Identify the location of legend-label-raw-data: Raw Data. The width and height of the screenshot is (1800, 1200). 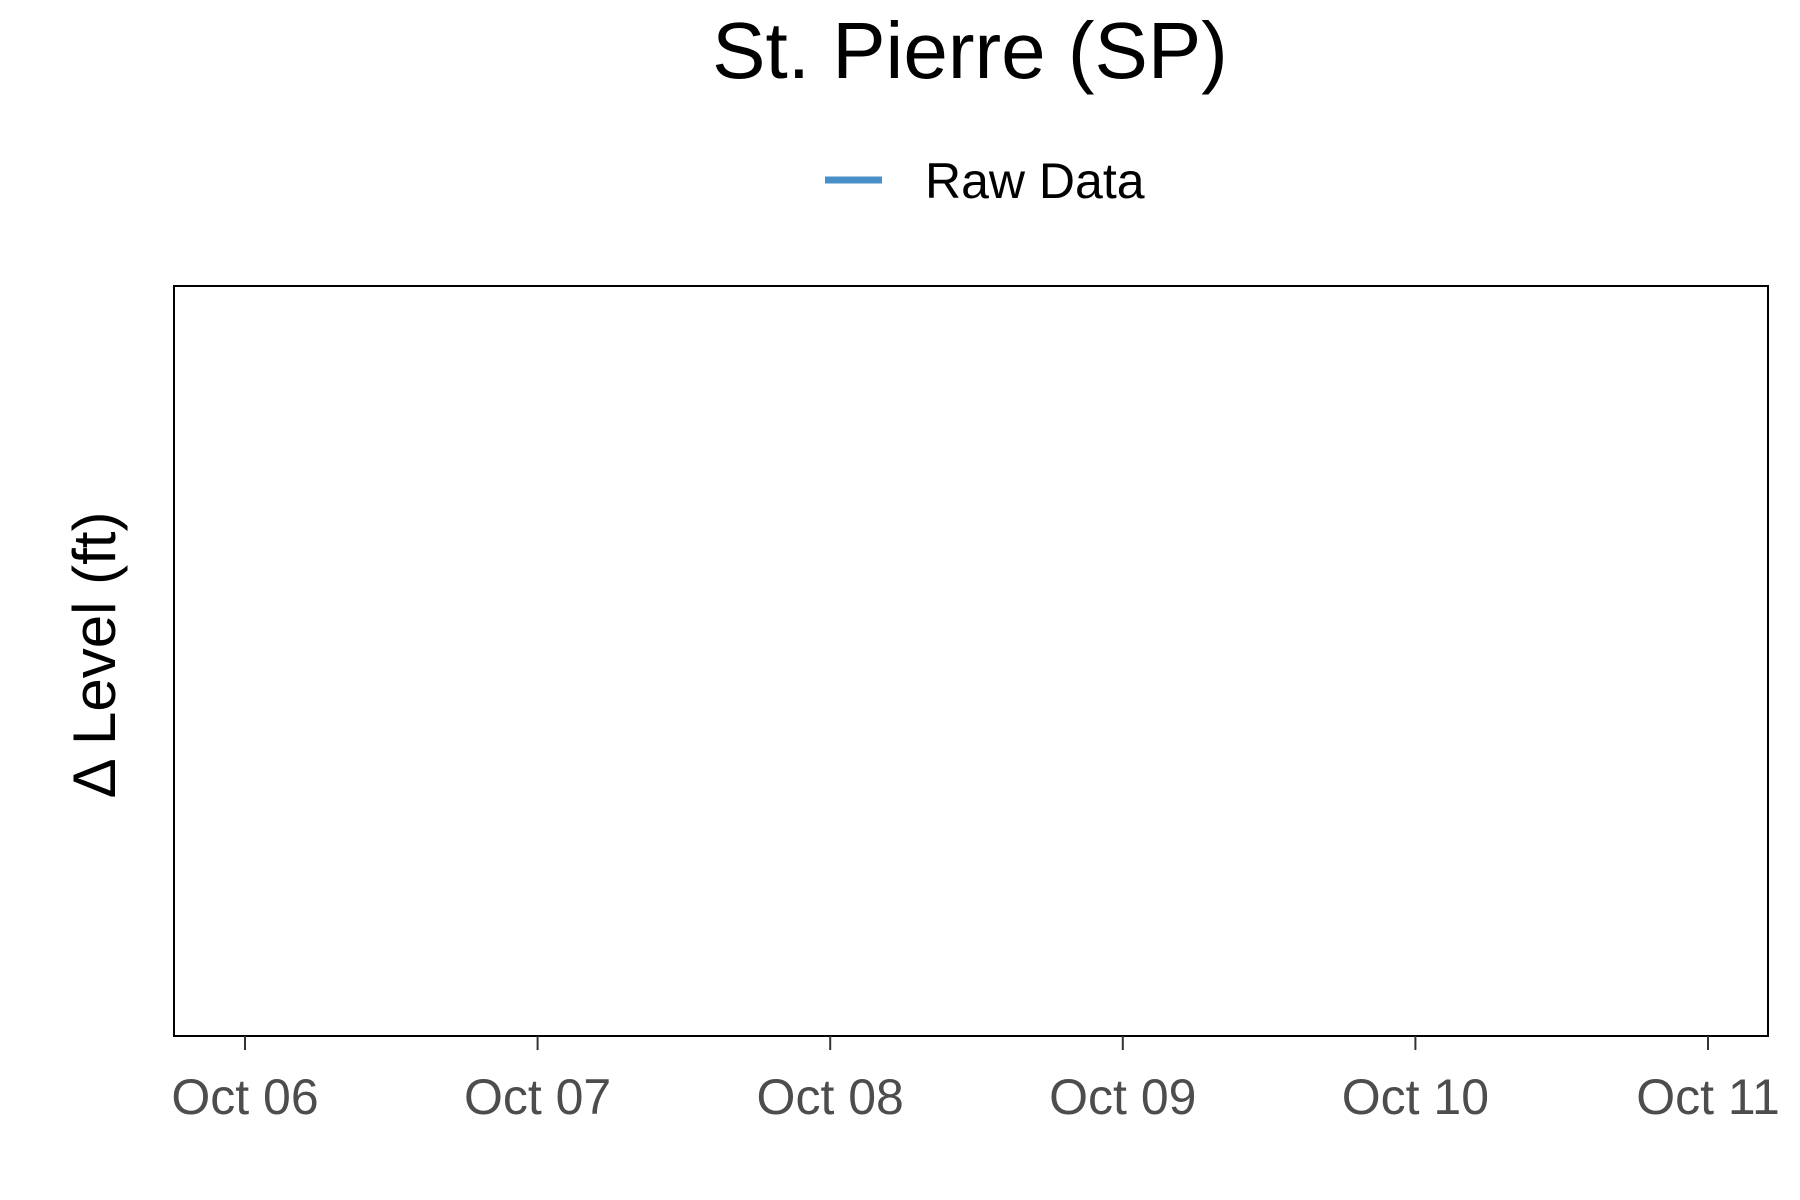
(1035, 181).